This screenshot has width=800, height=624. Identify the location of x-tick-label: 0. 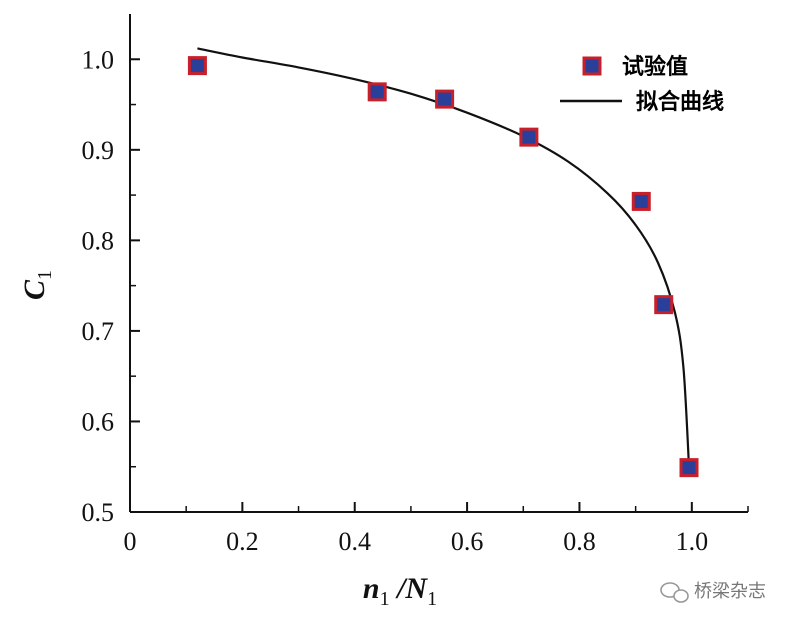
(130, 541).